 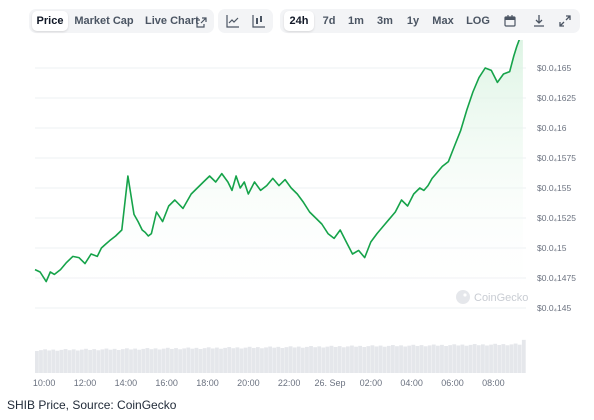 I want to click on range-1m: 1m, so click(x=356, y=21).